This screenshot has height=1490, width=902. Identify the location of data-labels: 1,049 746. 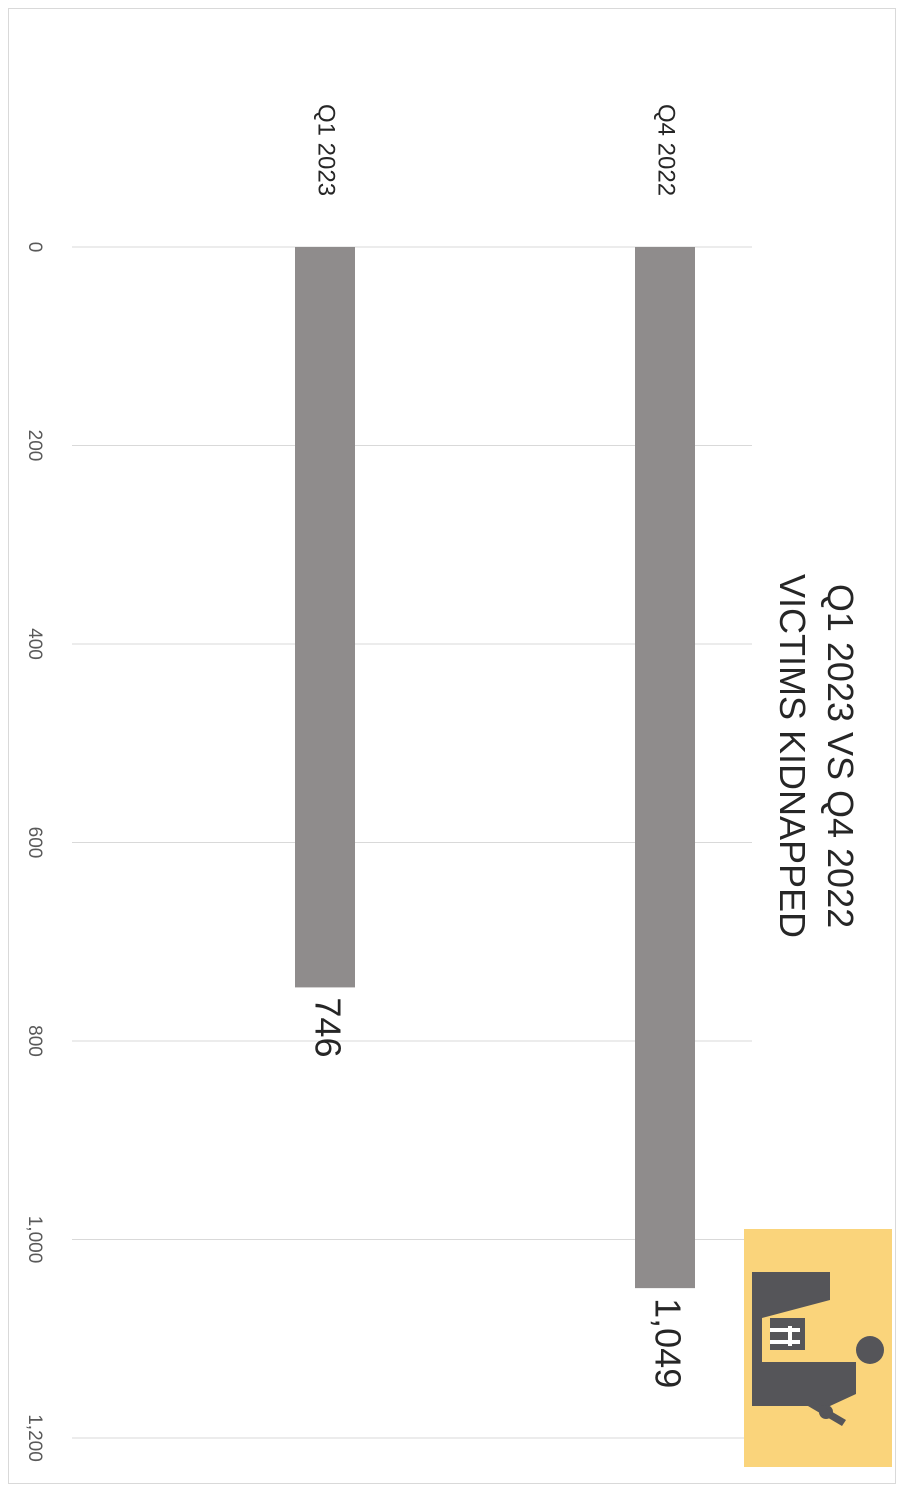
(497, 1192).